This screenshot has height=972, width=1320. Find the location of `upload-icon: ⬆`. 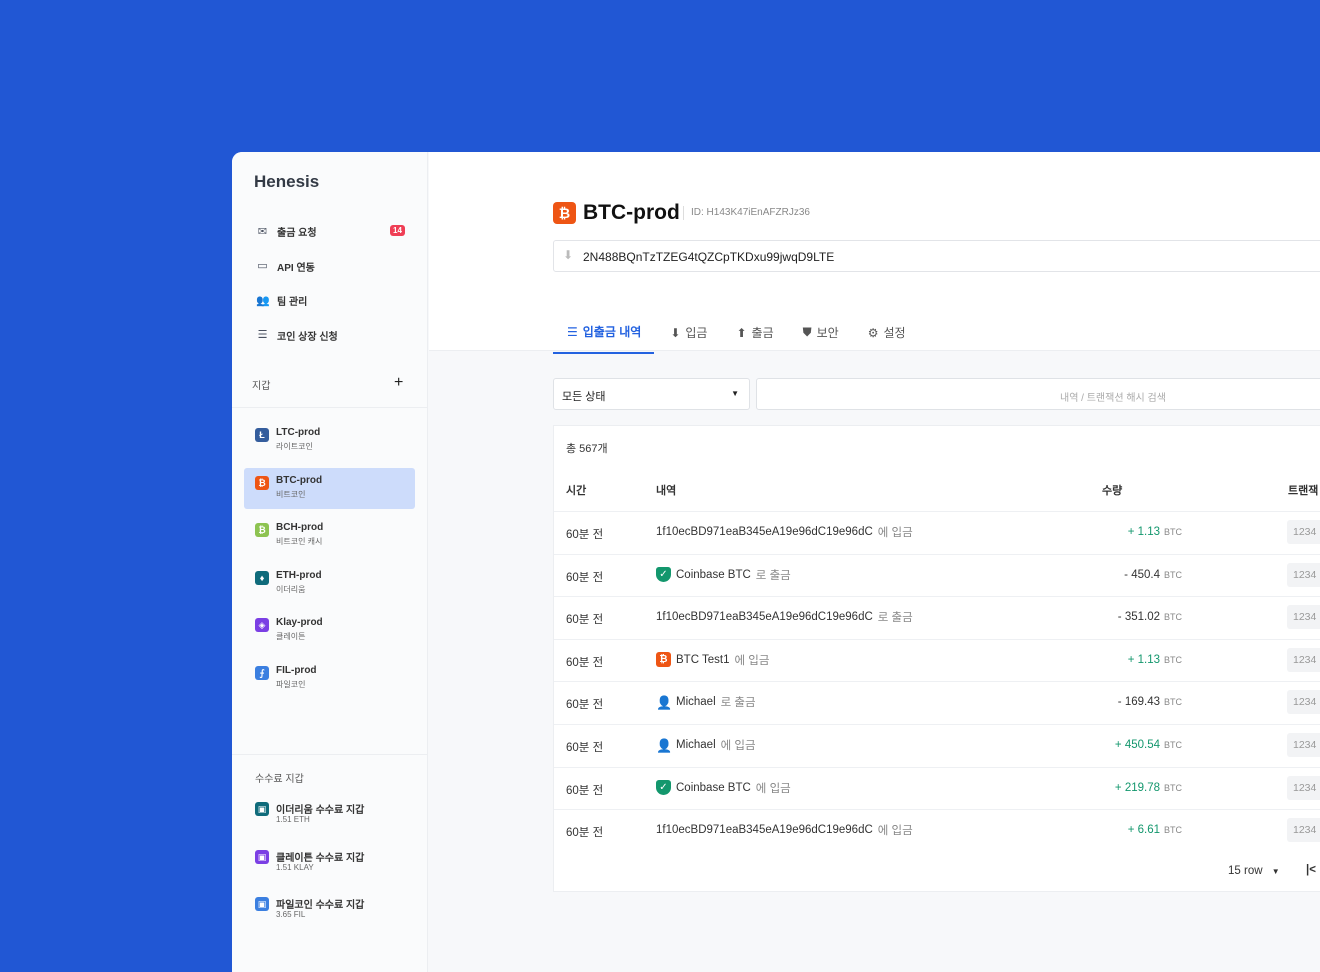

upload-icon: ⬆ is located at coordinates (741, 332).